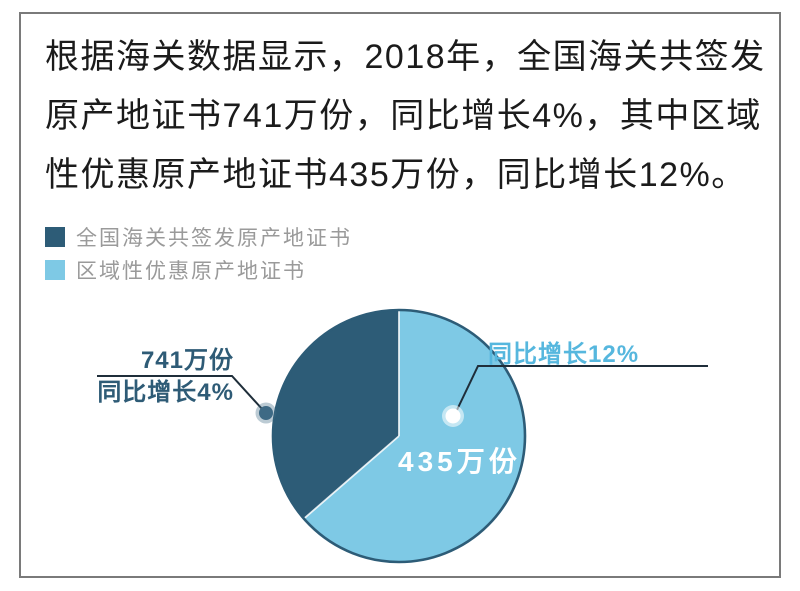 Image resolution: width=800 pixels, height=591 pixels. I want to click on legend-swatch-light, so click(55, 269).